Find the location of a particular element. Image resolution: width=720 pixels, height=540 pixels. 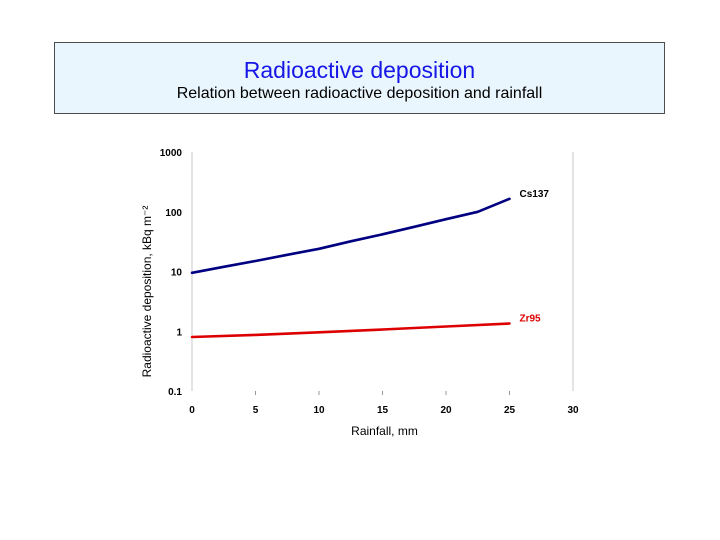

x-tick-label: 5 is located at coordinates (256, 410).